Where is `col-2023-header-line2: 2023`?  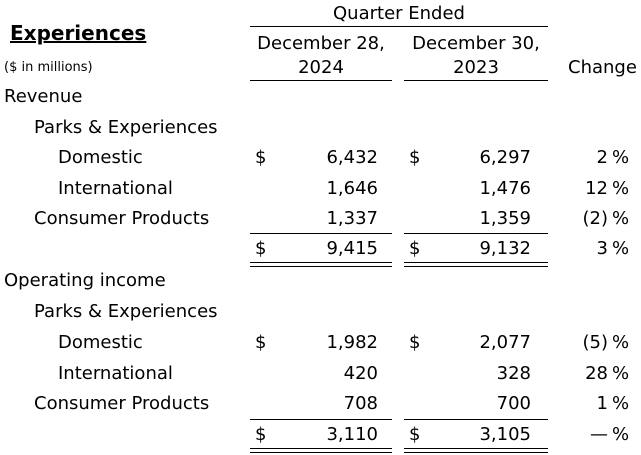 col-2023-header-line2: 2023 is located at coordinates (476, 67).